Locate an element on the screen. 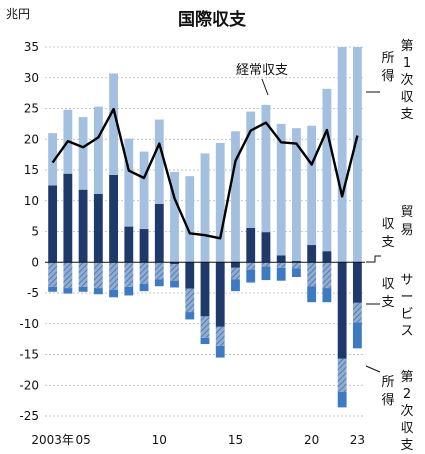  label-secondary-income-col2-char: 収 is located at coordinates (406, 428).